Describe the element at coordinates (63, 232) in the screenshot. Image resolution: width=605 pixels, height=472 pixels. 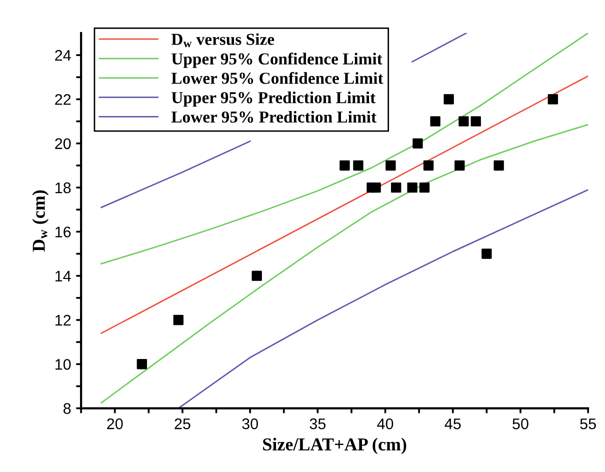
I see `y-tick-label: 16` at that location.